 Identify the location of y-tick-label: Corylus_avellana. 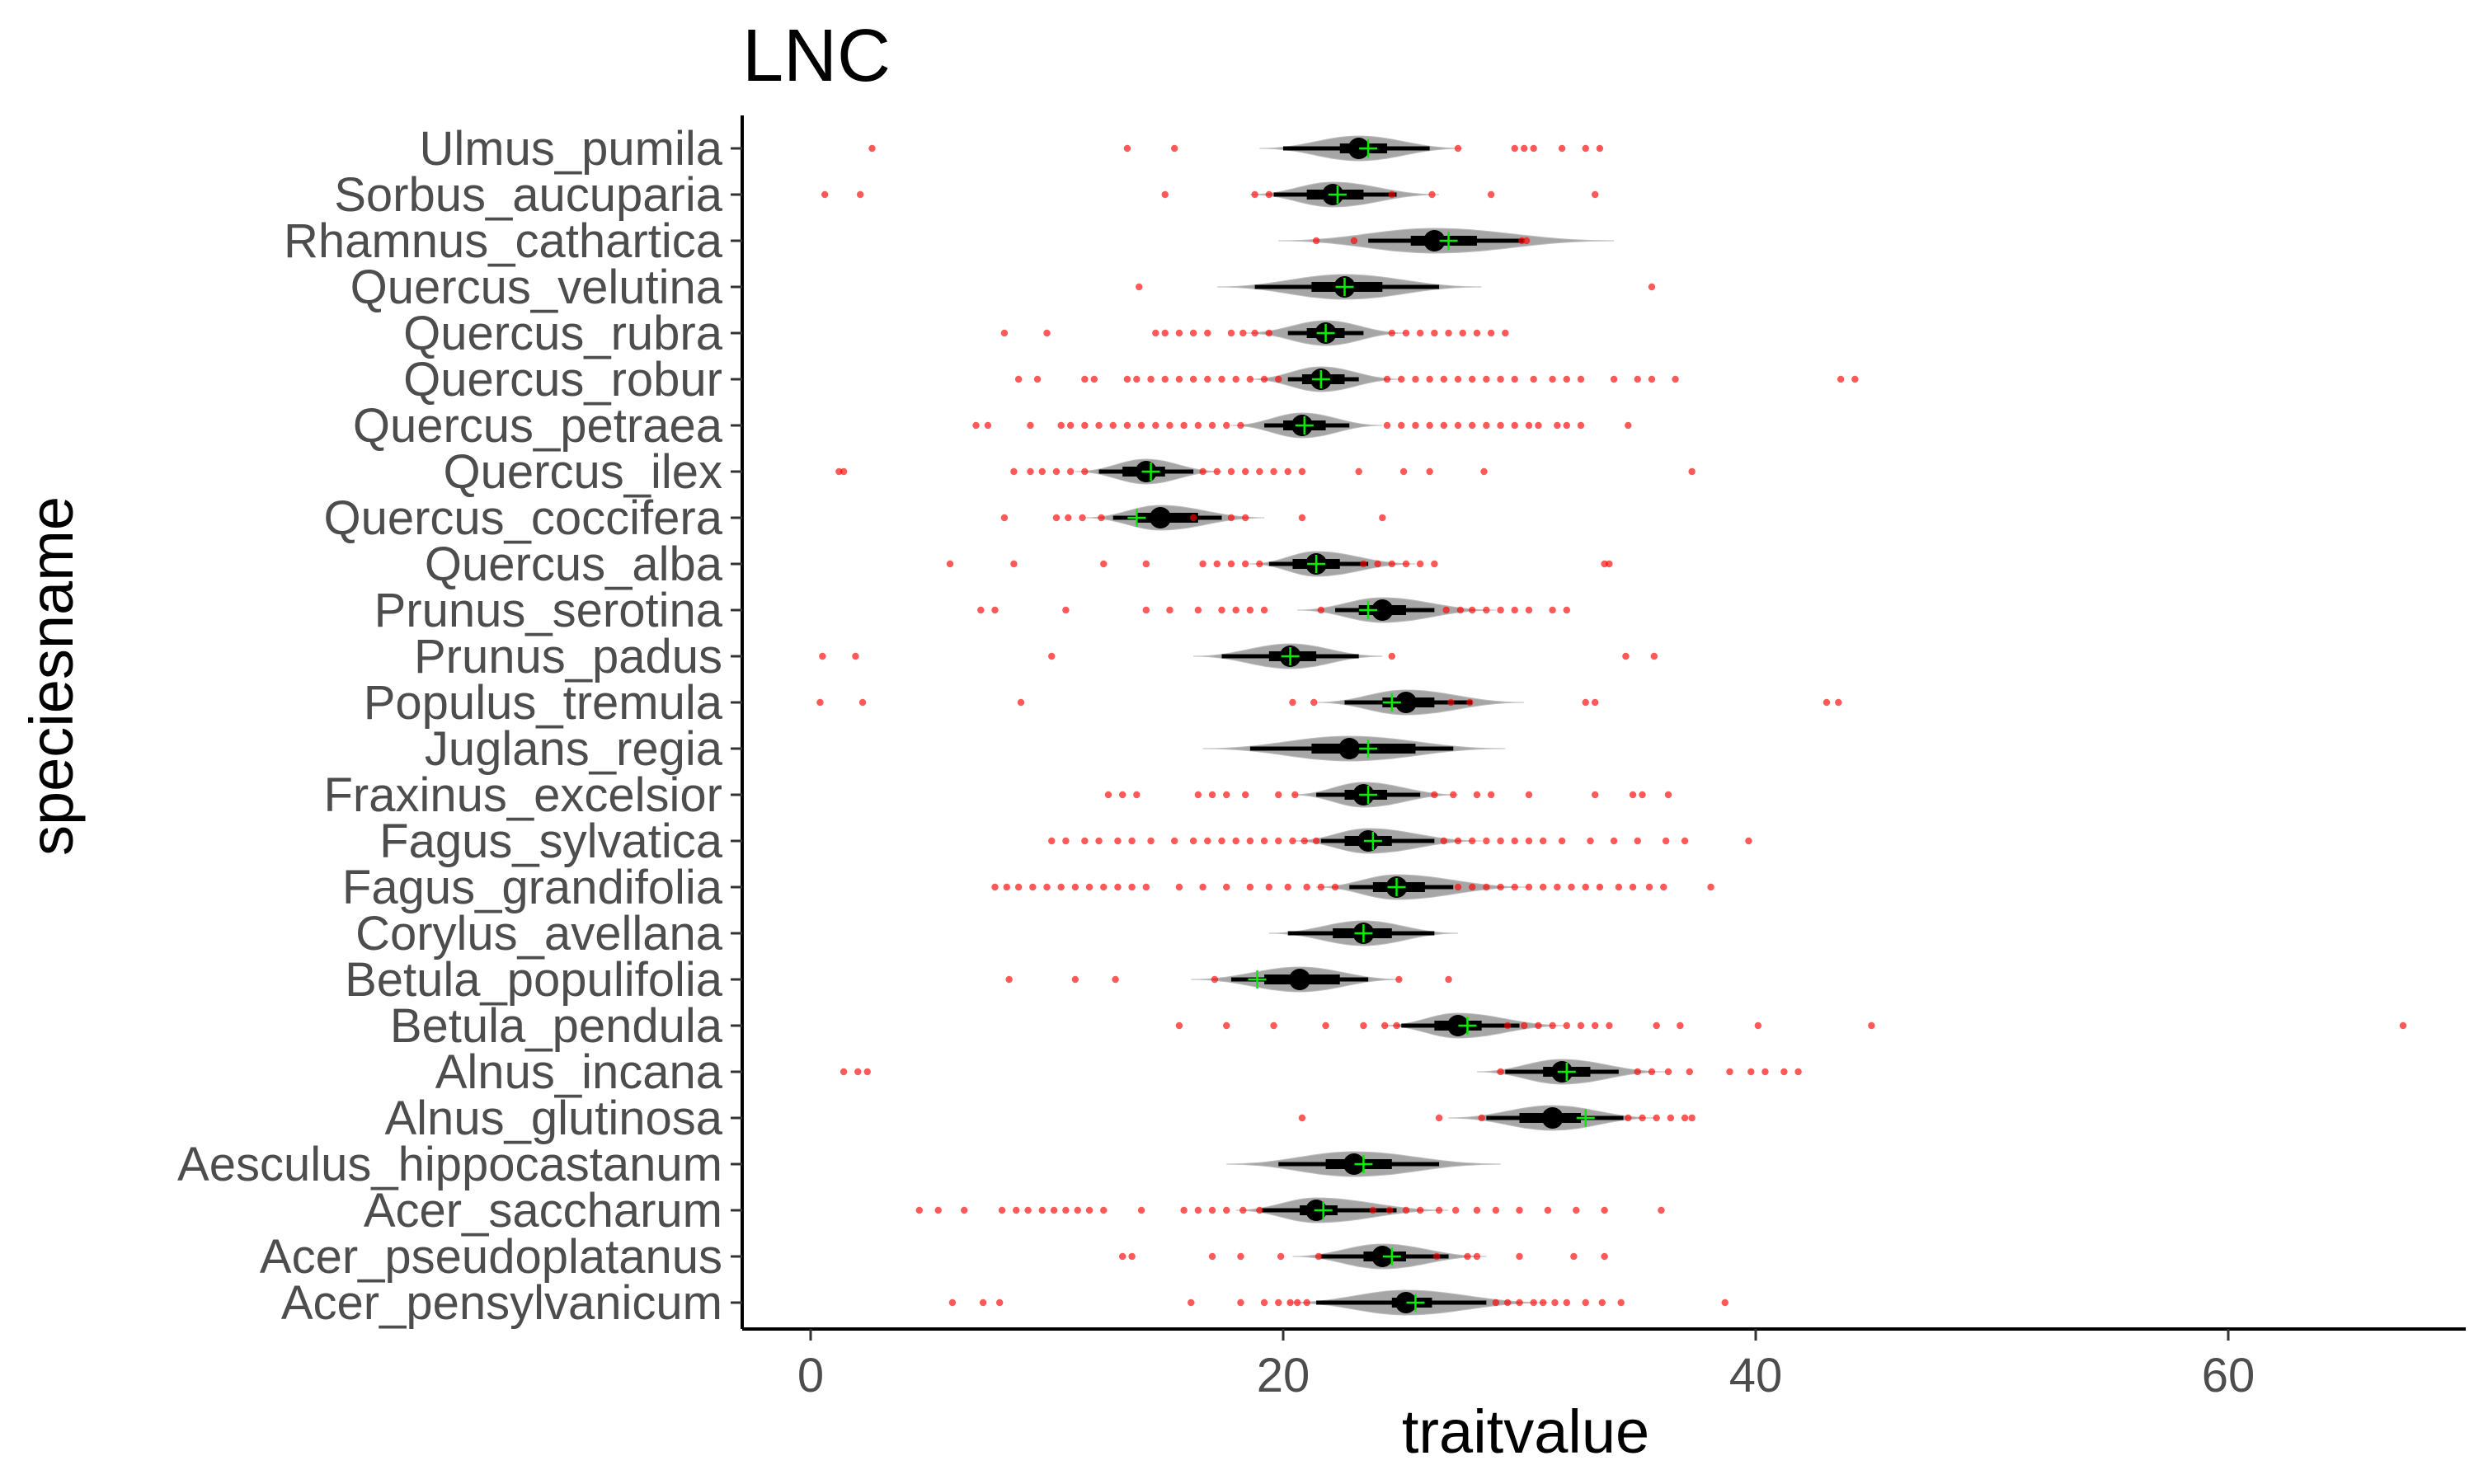
(539, 933).